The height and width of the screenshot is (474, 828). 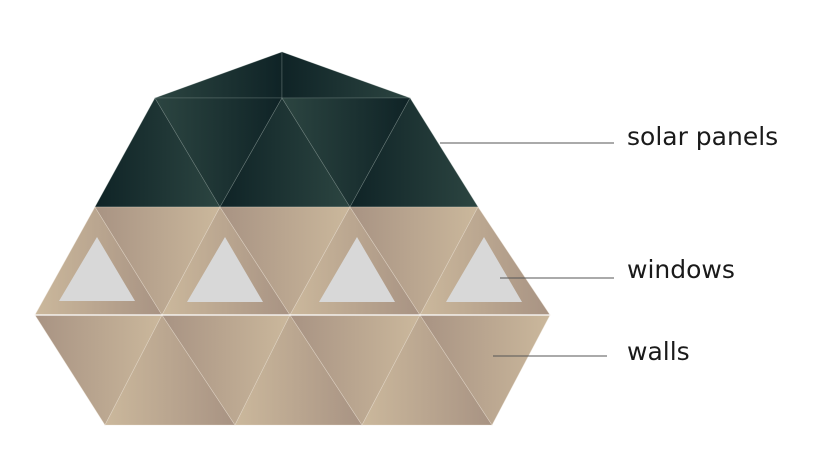 What do you see at coordinates (658, 351) in the screenshot?
I see `label-walls: walls` at bounding box center [658, 351].